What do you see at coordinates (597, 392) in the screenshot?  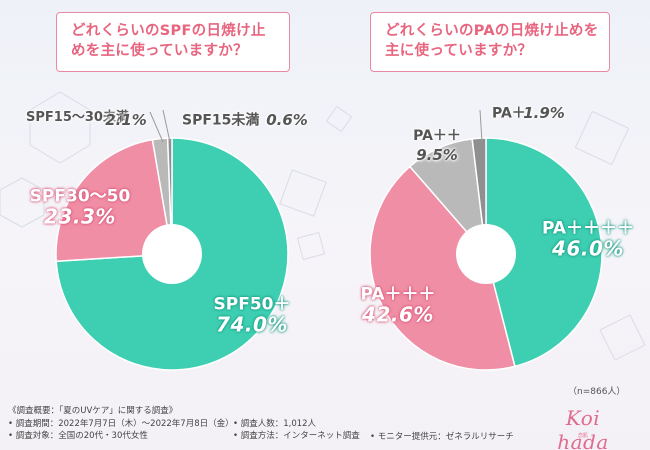 I see `sample-size-note: （n=866人）` at bounding box center [597, 392].